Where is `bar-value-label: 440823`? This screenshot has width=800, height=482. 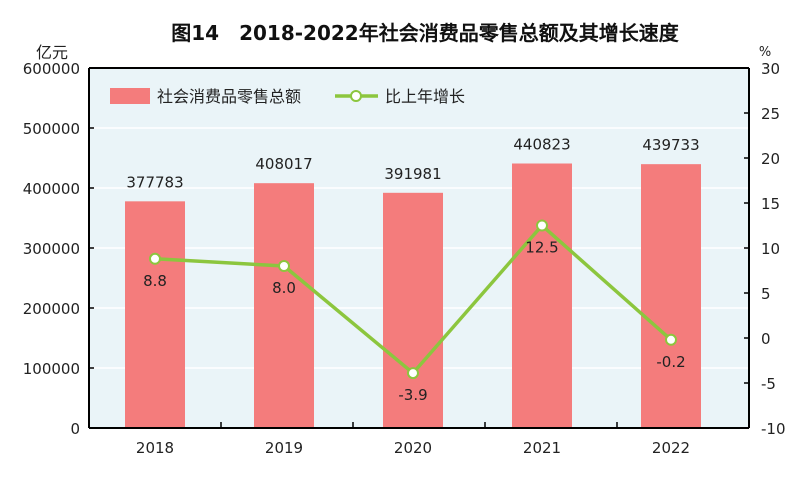 bar-value-label: 440823 is located at coordinates (541, 145).